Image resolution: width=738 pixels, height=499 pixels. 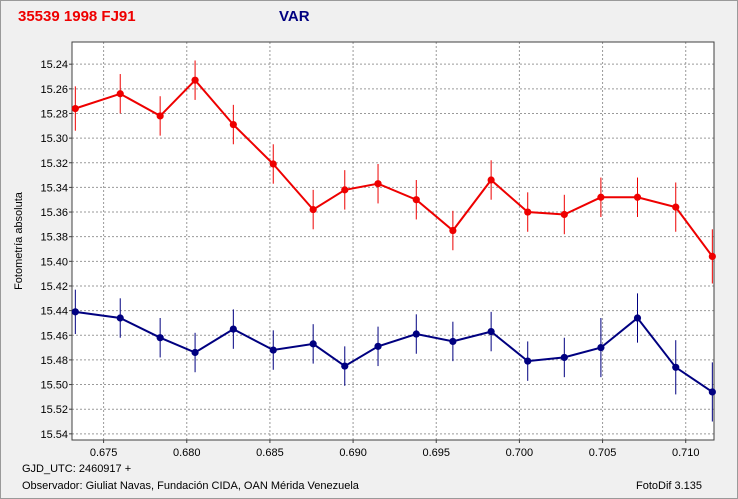 I want to click on software-label: FotoDif 3.135, so click(x=669, y=486).